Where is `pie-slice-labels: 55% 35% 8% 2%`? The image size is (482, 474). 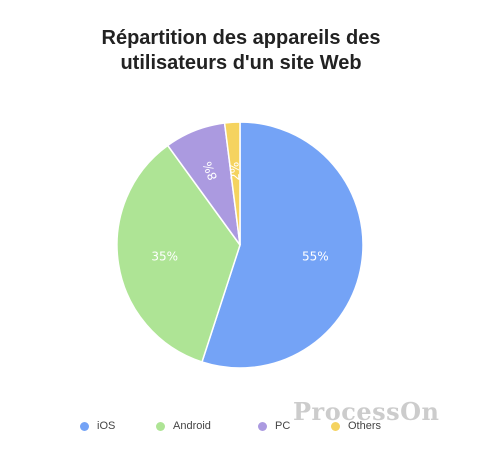
pie-slice-labels: 55% 35% 8% 2% is located at coordinates (239, 211).